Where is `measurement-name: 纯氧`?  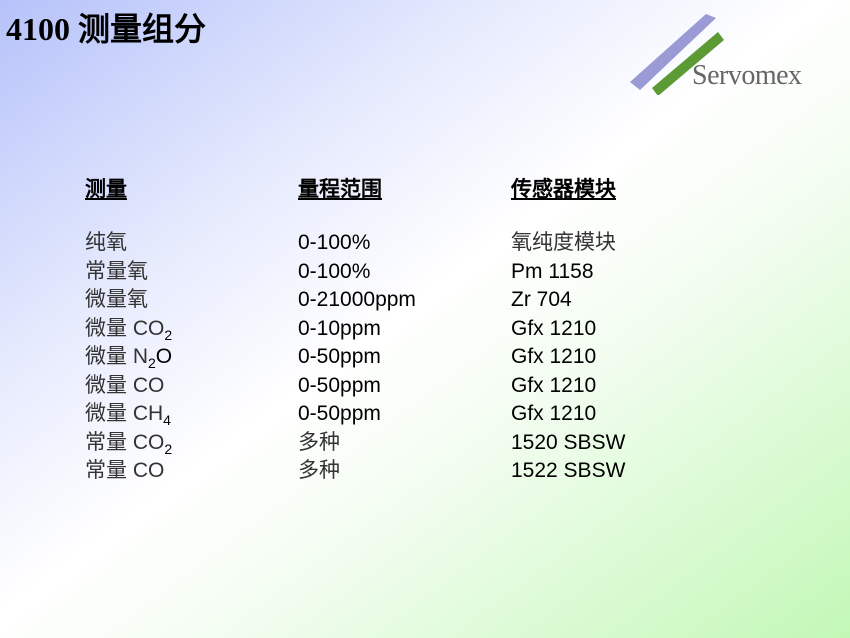 measurement-name: 纯氧 is located at coordinates (106, 242).